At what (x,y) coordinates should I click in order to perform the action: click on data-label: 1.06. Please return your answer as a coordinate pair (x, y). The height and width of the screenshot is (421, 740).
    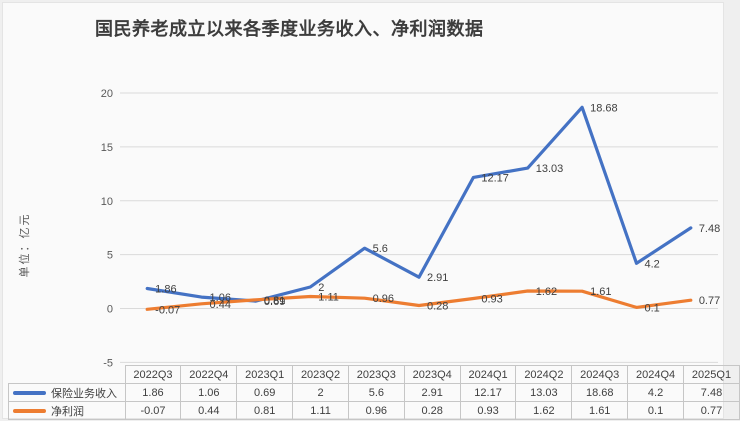
    Looking at the image, I should click on (220, 298).